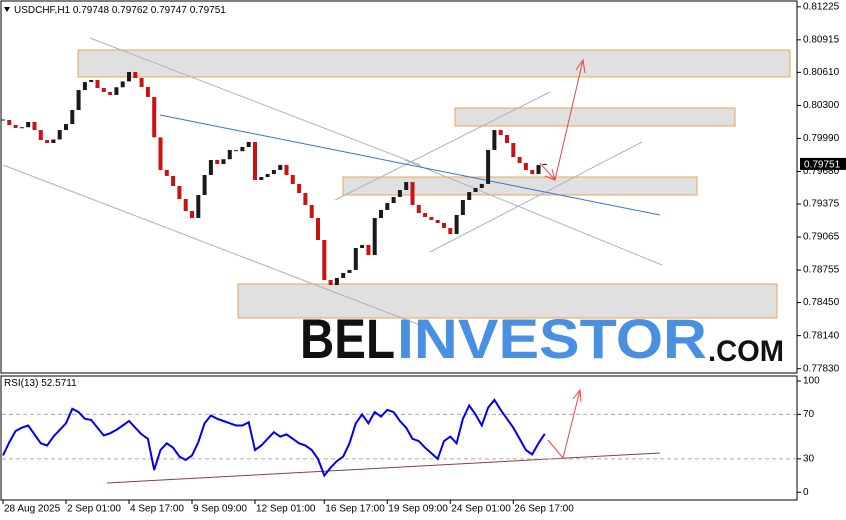  What do you see at coordinates (157, 509) in the screenshot?
I see `x-tick-label: 4 Sep 17:00` at bounding box center [157, 509].